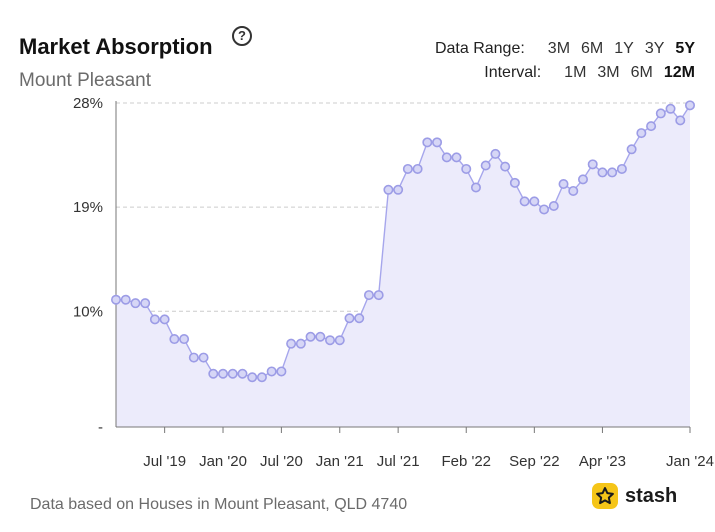  I want to click on y-tick-label: 28%, so click(88, 103).